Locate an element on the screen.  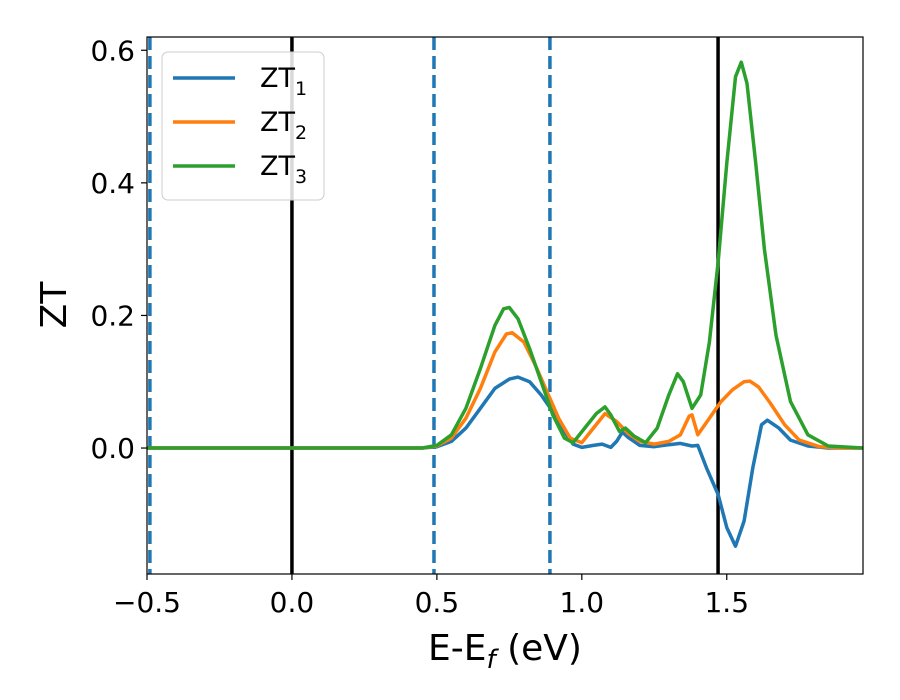
x-tick-label-2: 0.5 is located at coordinates (437, 602).